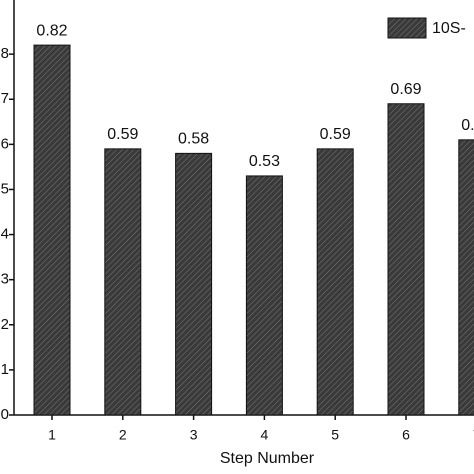  What do you see at coordinates (4, 369) in the screenshot?
I see `y-tick-label: 0.1` at bounding box center [4, 369].